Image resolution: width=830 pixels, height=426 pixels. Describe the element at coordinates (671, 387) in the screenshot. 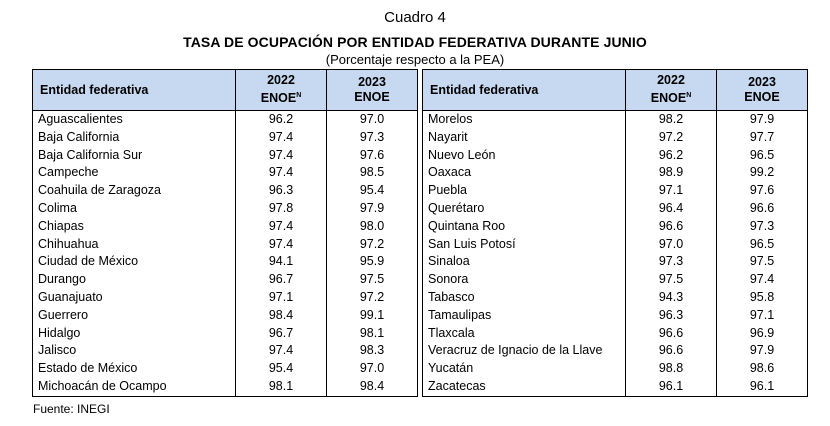

I see `value-2022-cell: 96.1` at that location.